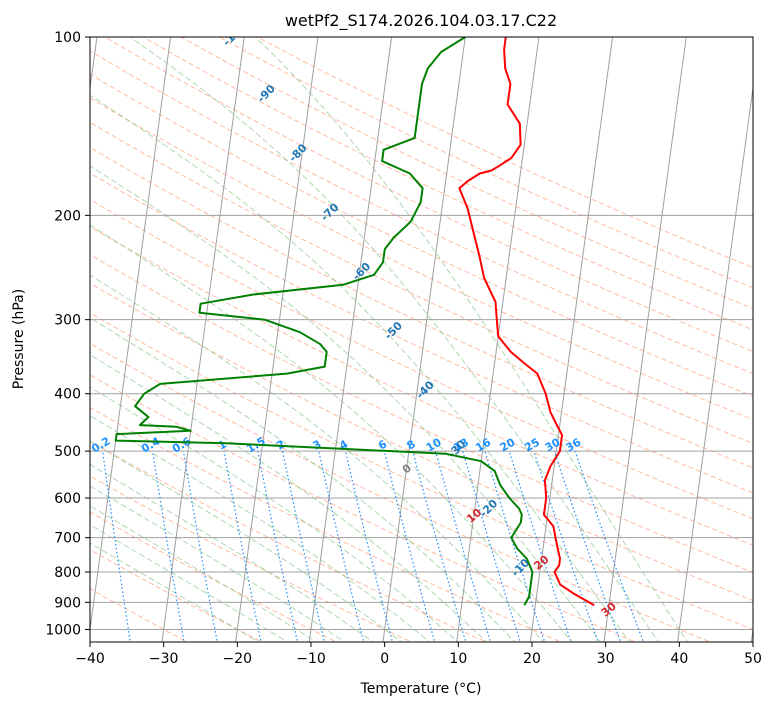 The height and width of the screenshot is (708, 775). What do you see at coordinates (753, 659) in the screenshot?
I see `x-tick-label: 50` at bounding box center [753, 659].